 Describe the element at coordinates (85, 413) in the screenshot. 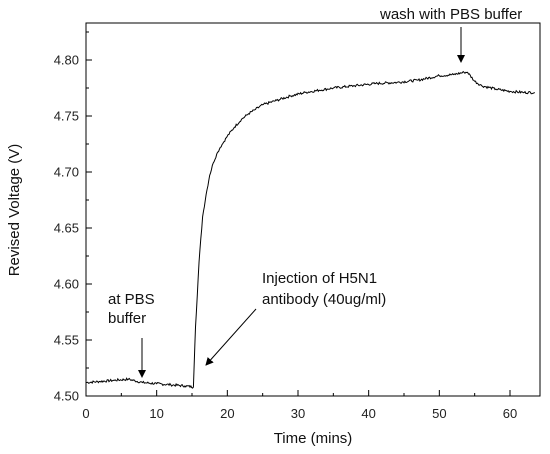

I see `x-tick-label: 0` at that location.